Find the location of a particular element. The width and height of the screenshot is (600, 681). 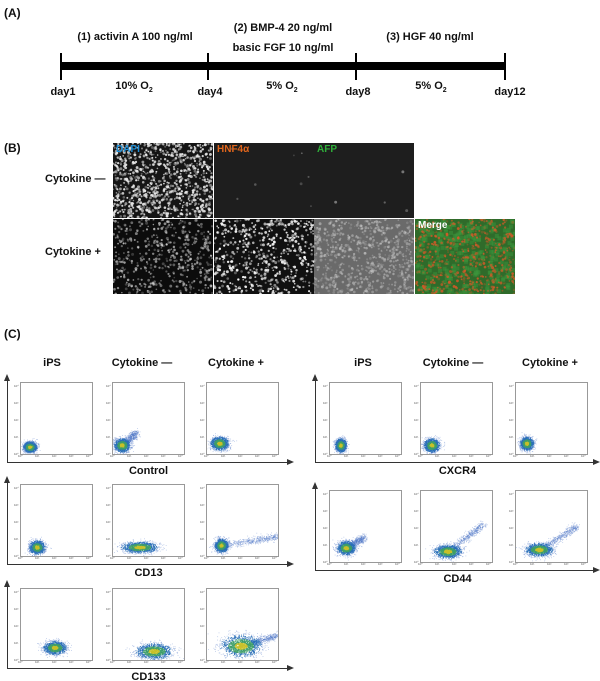

panel-a-label: (A) is located at coordinates (12, 13).